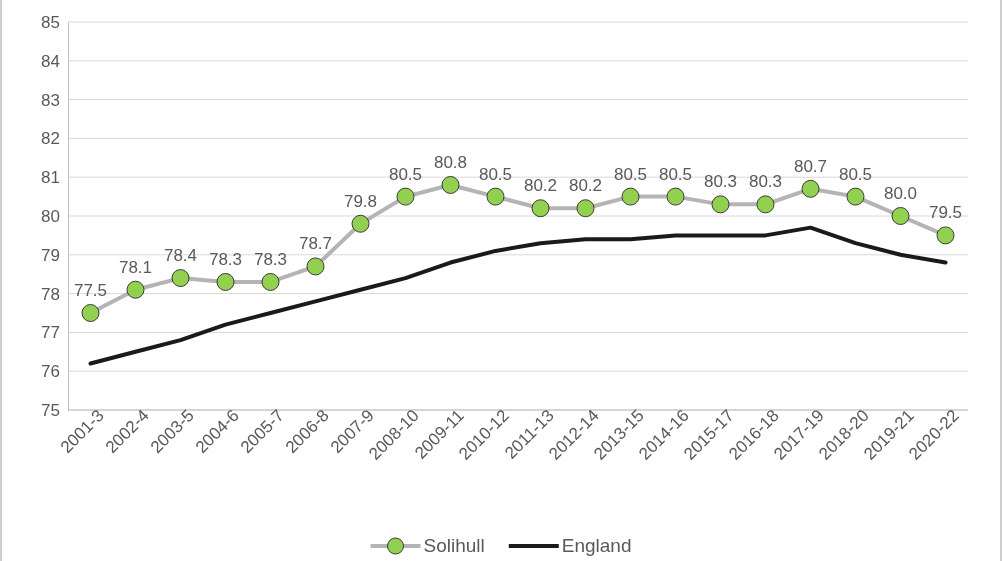 Image resolution: width=1002 pixels, height=561 pixels. What do you see at coordinates (50, 255) in the screenshot?
I see `y-tick-label: 79` at bounding box center [50, 255].